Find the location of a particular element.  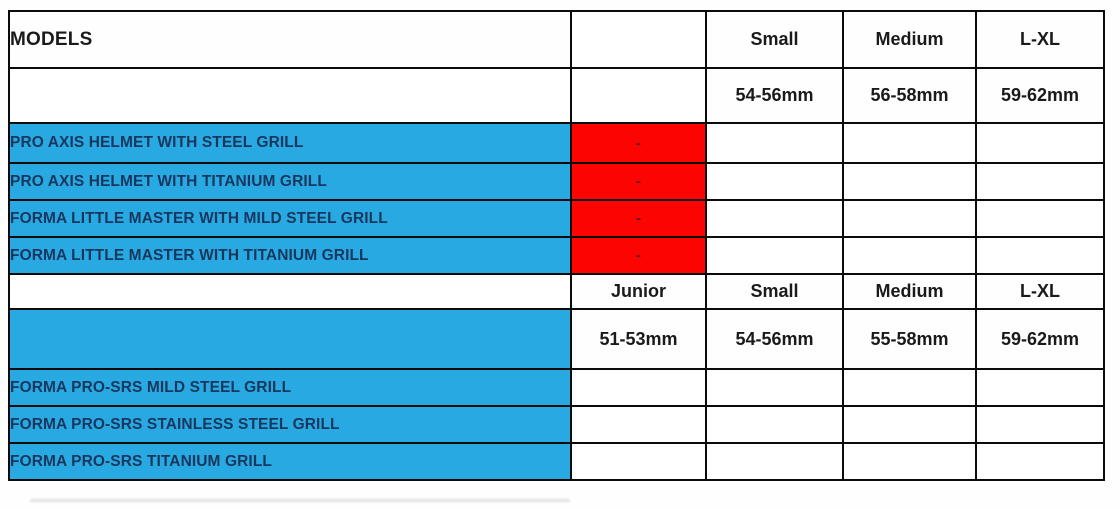

model-name-cell: FORMA PRO-SRS TITANIUM GRILL is located at coordinates (290, 461).